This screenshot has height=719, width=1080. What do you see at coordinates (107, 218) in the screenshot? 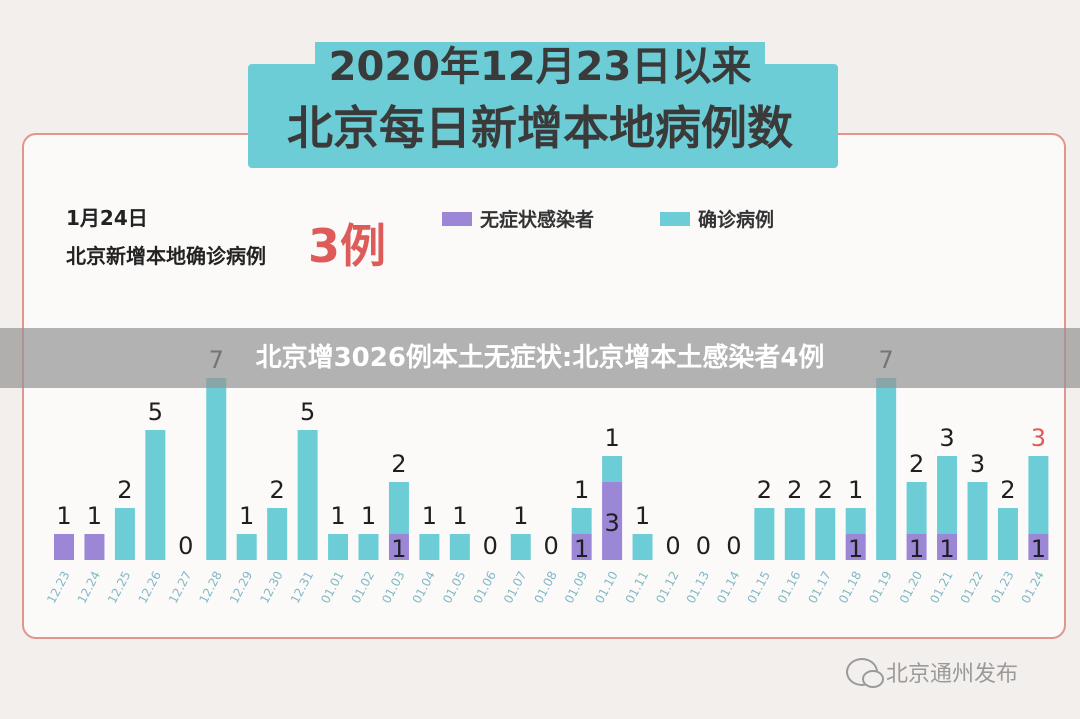
I see `summary-date: 1月24日` at bounding box center [107, 218].